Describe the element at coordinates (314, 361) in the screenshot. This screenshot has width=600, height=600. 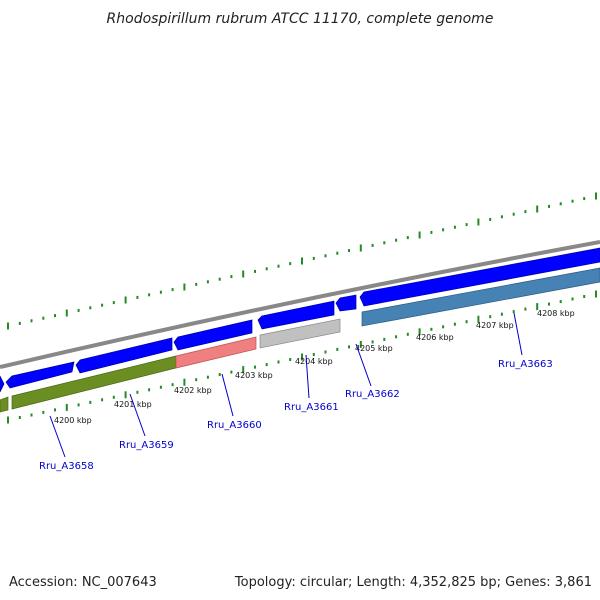
I see `kbp-label: 4204 kbp` at that location.